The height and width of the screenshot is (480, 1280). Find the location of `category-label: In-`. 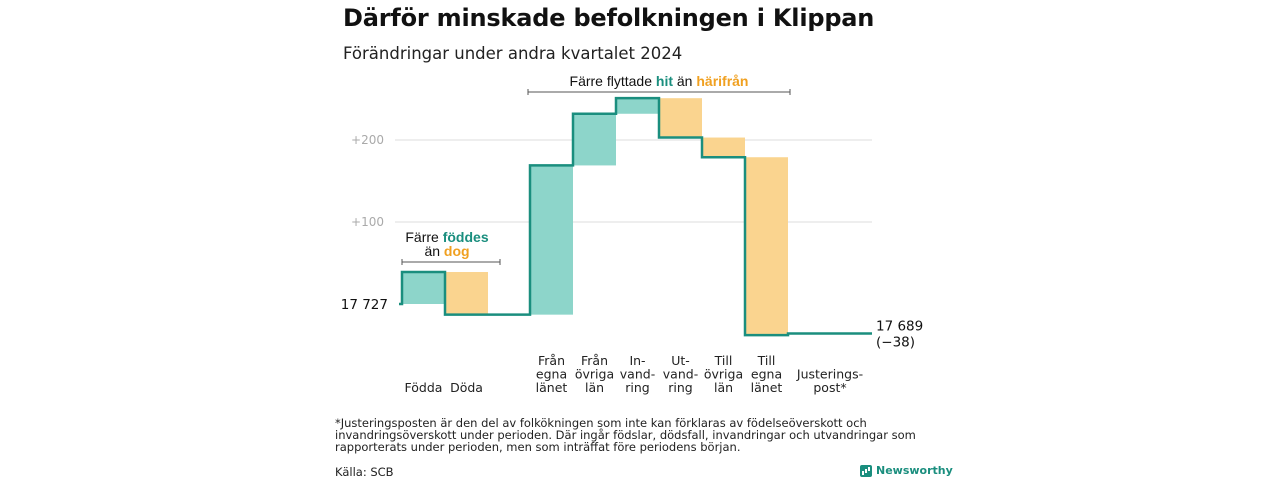

category-label: In- is located at coordinates (637, 360).